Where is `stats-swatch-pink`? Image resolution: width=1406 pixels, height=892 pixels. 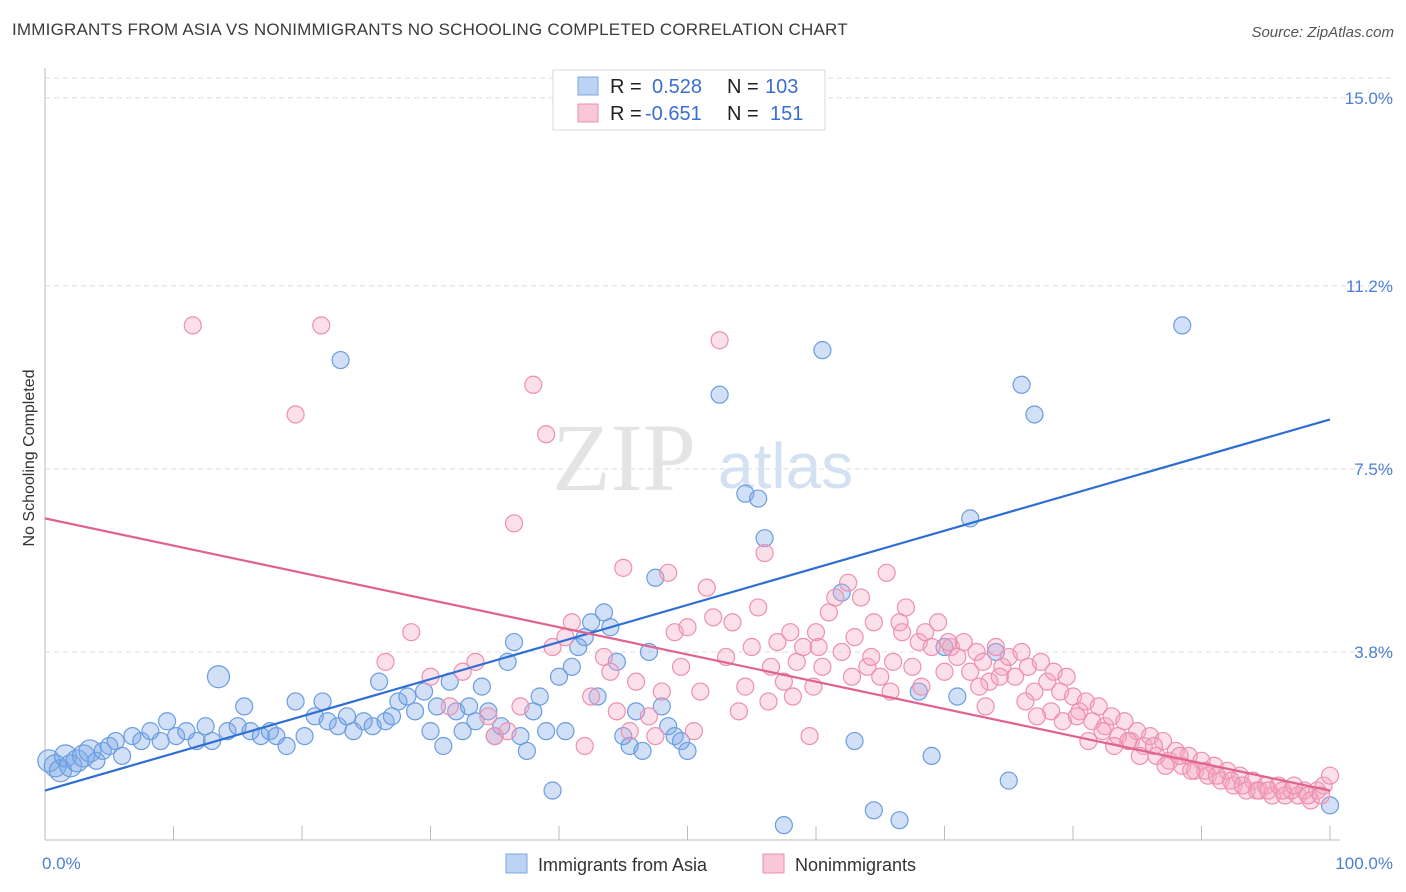 stats-swatch-pink is located at coordinates (588, 113).